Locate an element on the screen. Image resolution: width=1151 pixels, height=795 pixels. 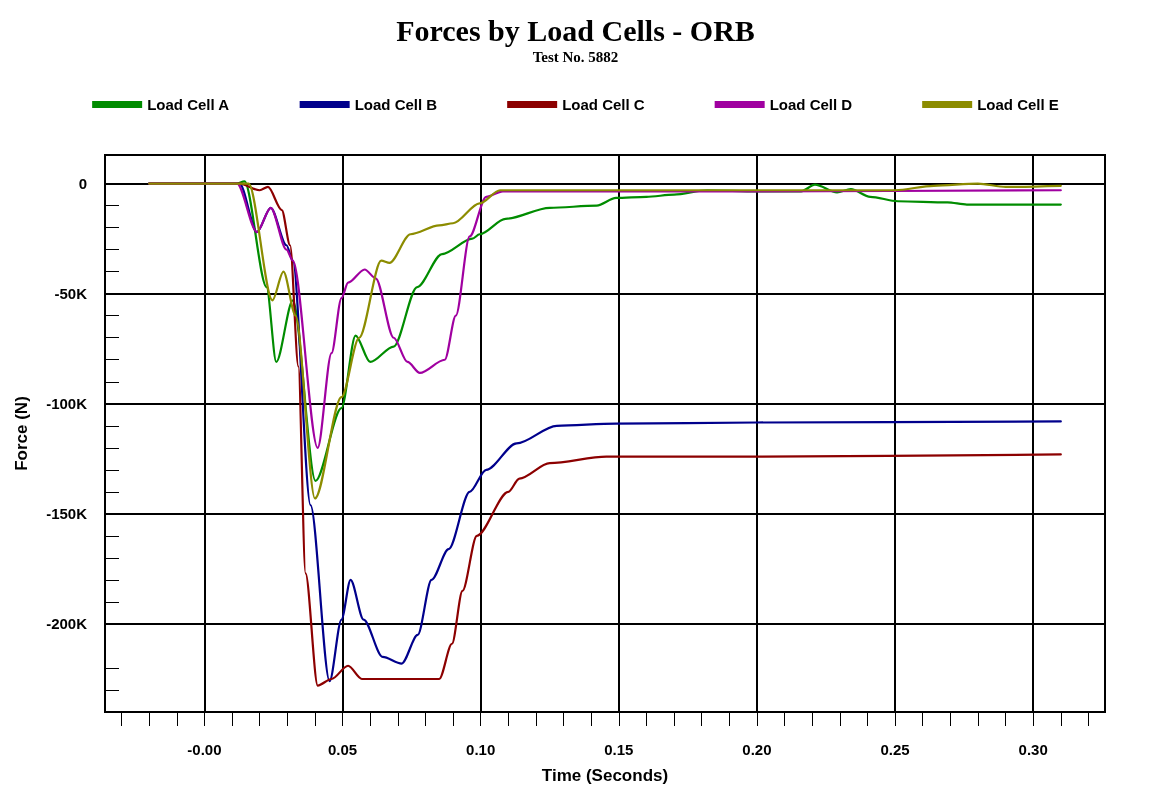
legend-label: Load Cell C is located at coordinates (603, 104).